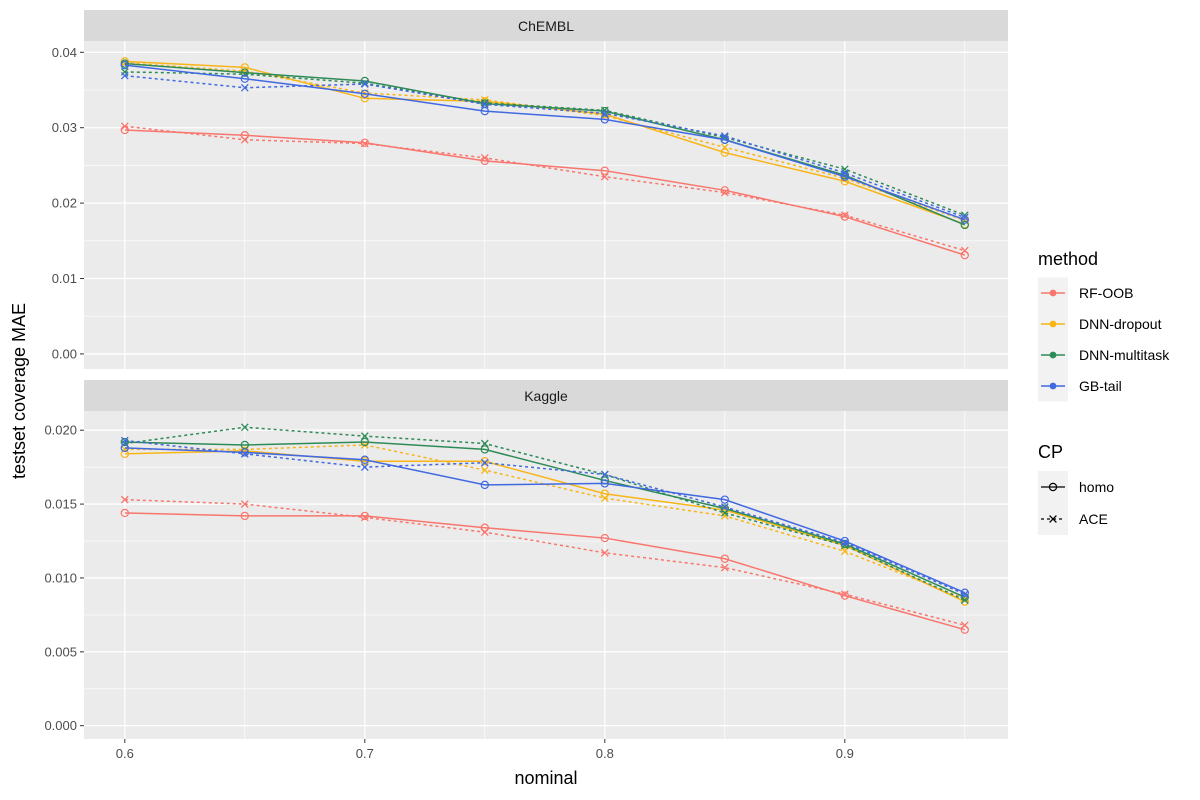 This screenshot has height=800, width=1200. Describe the element at coordinates (60, 725) in the screenshot. I see `y-tick-label: 0.000` at that location.